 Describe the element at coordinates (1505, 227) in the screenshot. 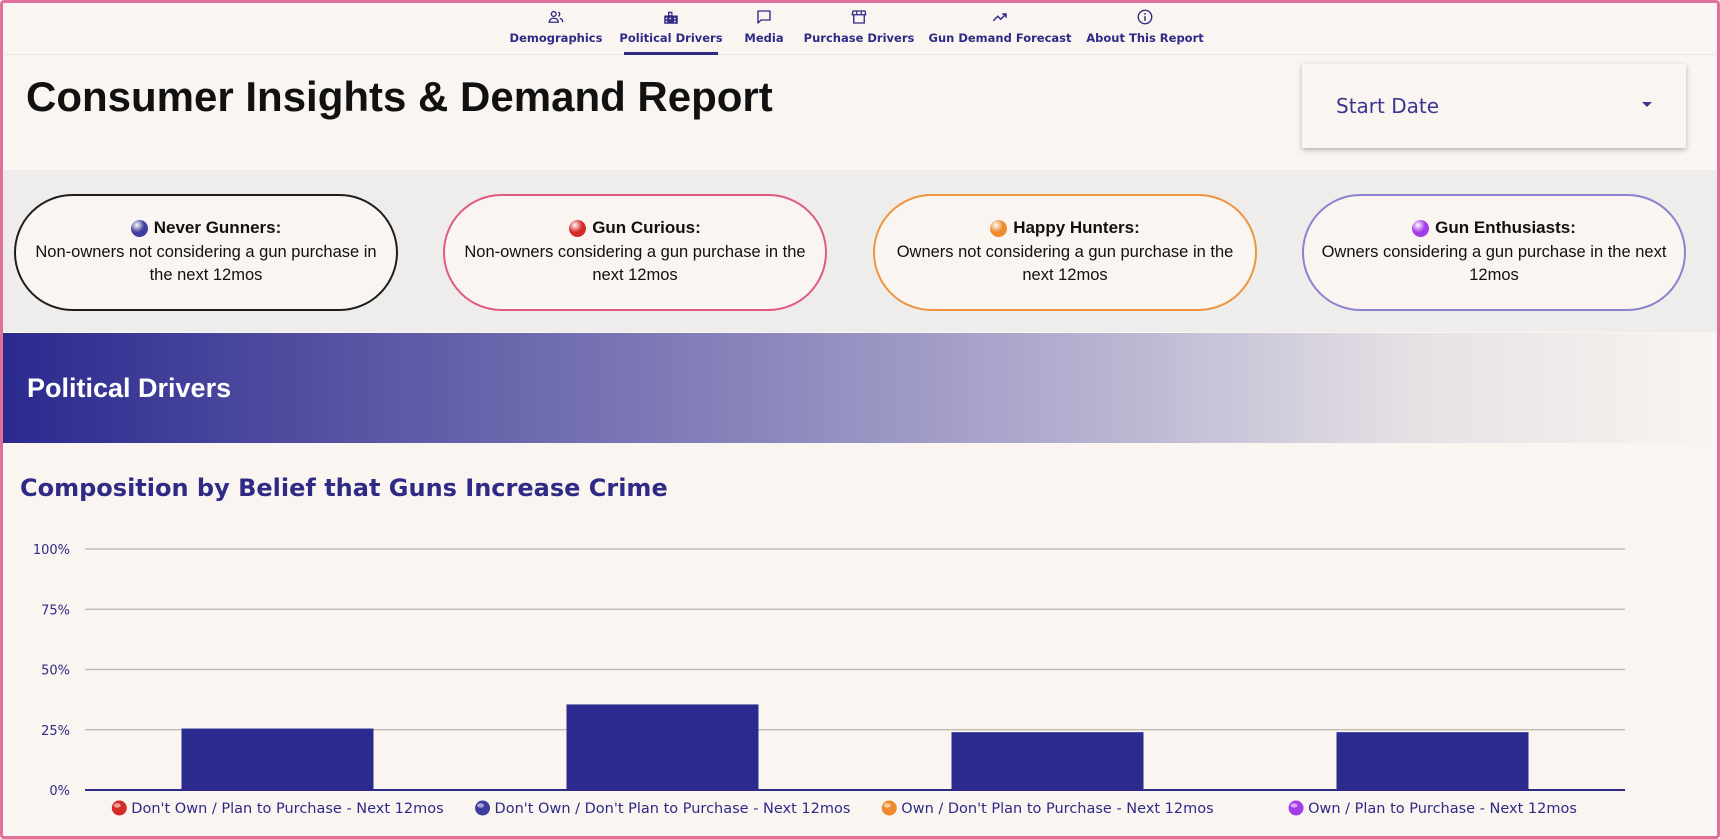

I see `segment-name: Gun Enthusiasts:` at that location.